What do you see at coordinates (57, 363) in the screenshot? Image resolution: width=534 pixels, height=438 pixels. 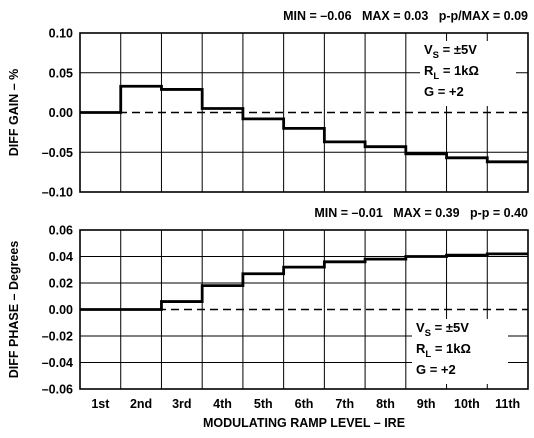 I see `y-tick-label: –0.04` at bounding box center [57, 363].